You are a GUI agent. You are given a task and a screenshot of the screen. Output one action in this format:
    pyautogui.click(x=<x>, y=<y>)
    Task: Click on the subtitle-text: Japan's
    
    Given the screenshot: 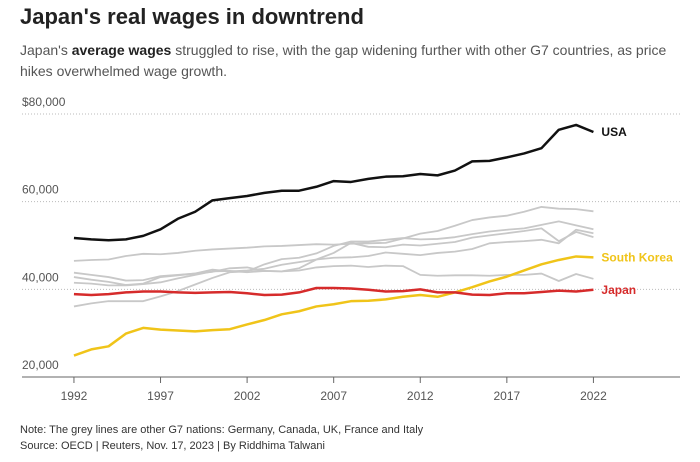 What is the action you would take?
    pyautogui.click(x=46, y=50)
    